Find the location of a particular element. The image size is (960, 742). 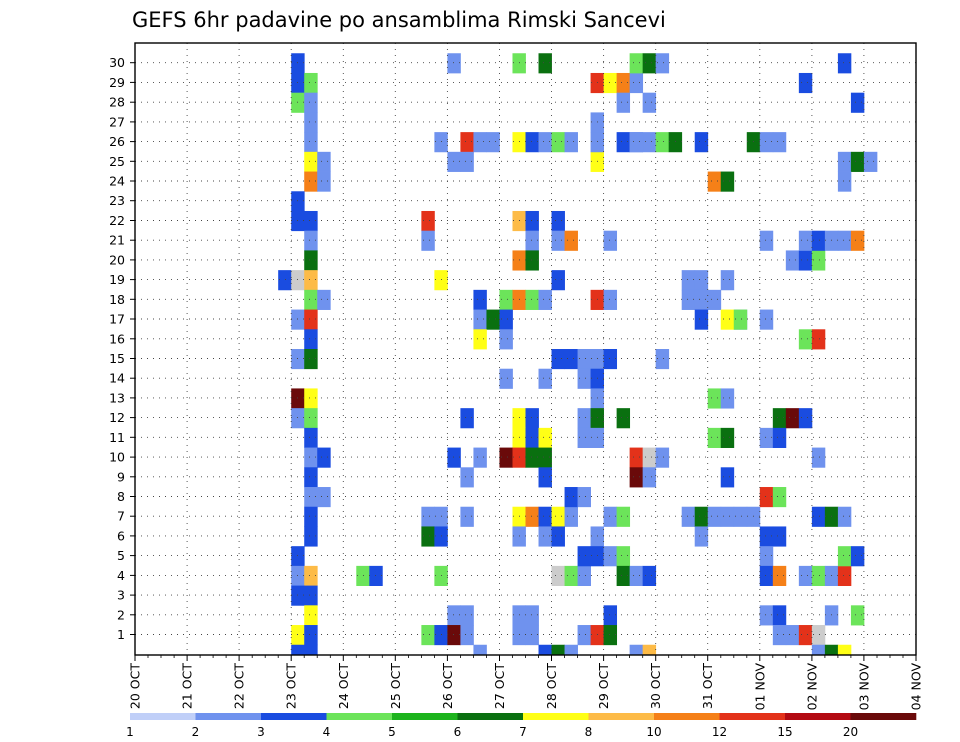

legend-label: 2 is located at coordinates (196, 732).